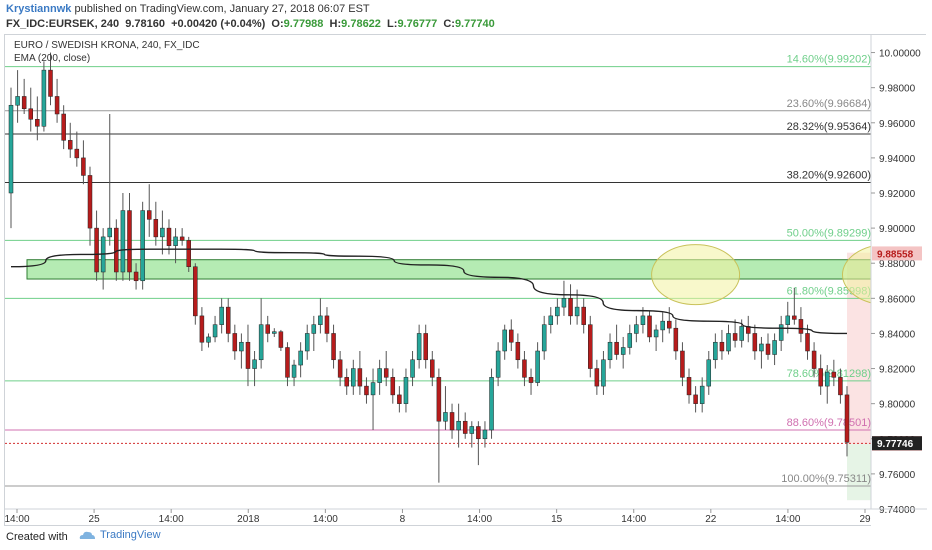  Describe the element at coordinates (696, 275) in the screenshot. I see `highlight-ellipse` at that location.